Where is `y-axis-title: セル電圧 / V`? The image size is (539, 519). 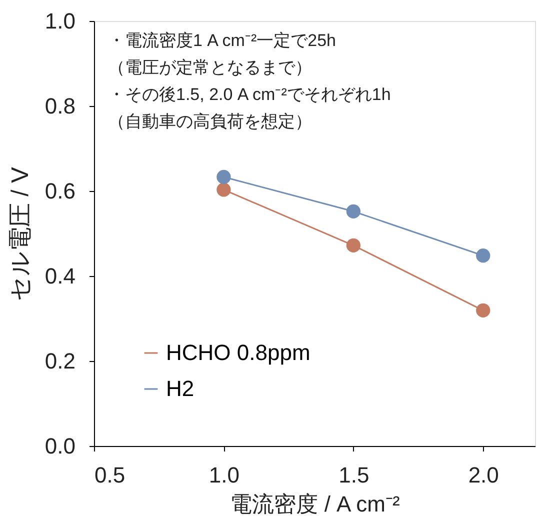
y-axis-title: セル電圧 / V is located at coordinates (20, 234).